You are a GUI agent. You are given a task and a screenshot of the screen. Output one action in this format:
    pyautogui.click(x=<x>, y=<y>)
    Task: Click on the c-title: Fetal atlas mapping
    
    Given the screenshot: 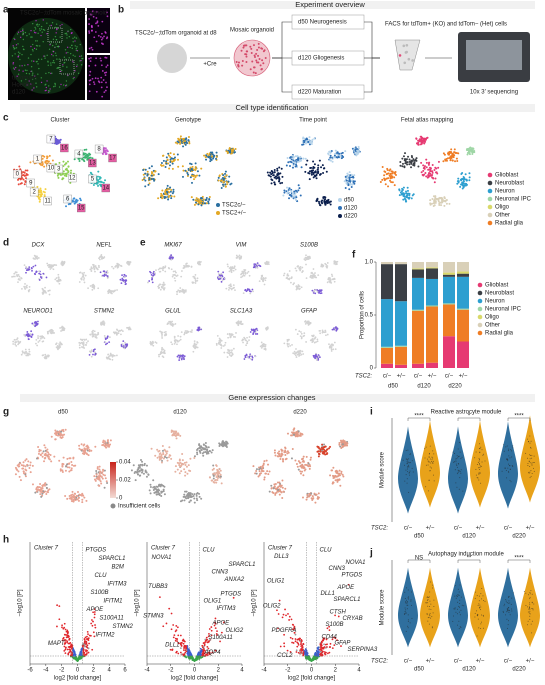 What is the action you would take?
    pyautogui.click(x=427, y=121)
    